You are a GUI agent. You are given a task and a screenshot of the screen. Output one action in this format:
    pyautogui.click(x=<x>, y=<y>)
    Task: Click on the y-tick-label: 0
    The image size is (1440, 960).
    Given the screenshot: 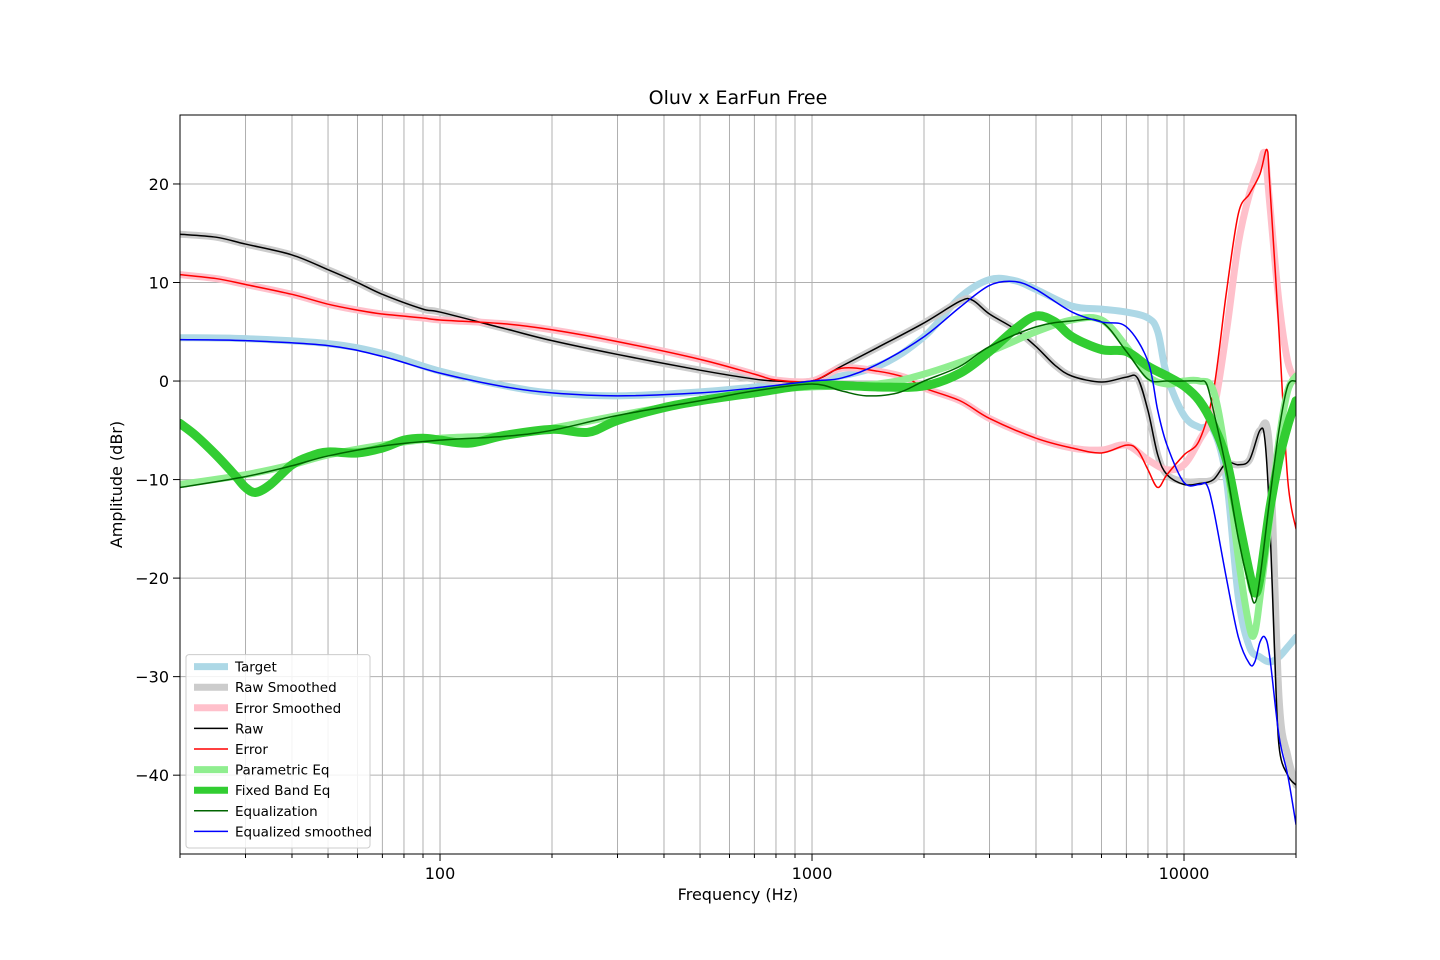 What is the action you would take?
    pyautogui.click(x=164, y=381)
    